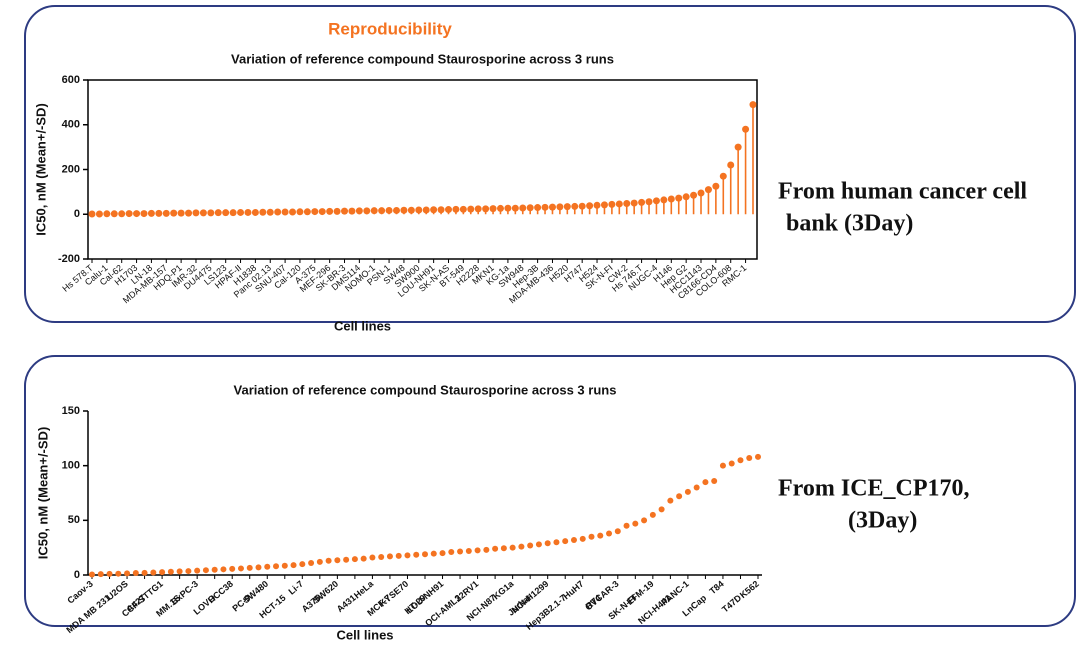  I want to click on y-tick-label: 200, so click(71, 169).